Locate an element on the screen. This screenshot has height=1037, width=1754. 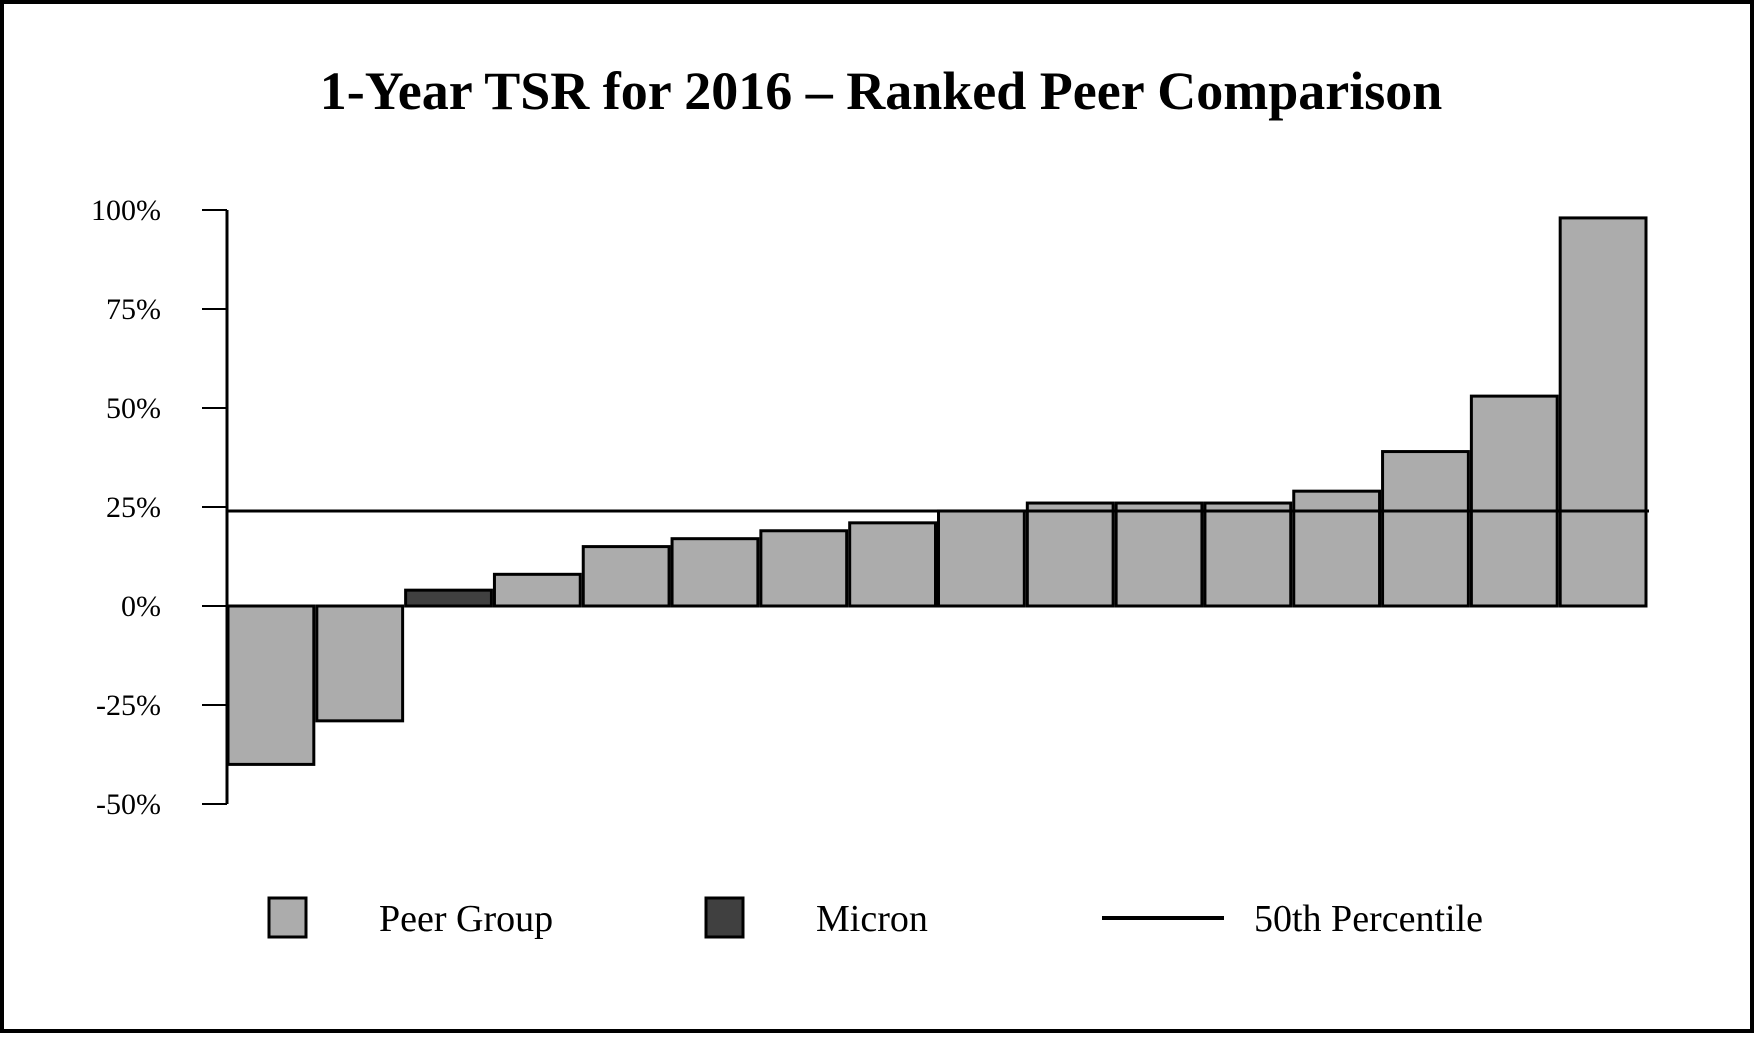
legend-label: Micron is located at coordinates (872, 919).